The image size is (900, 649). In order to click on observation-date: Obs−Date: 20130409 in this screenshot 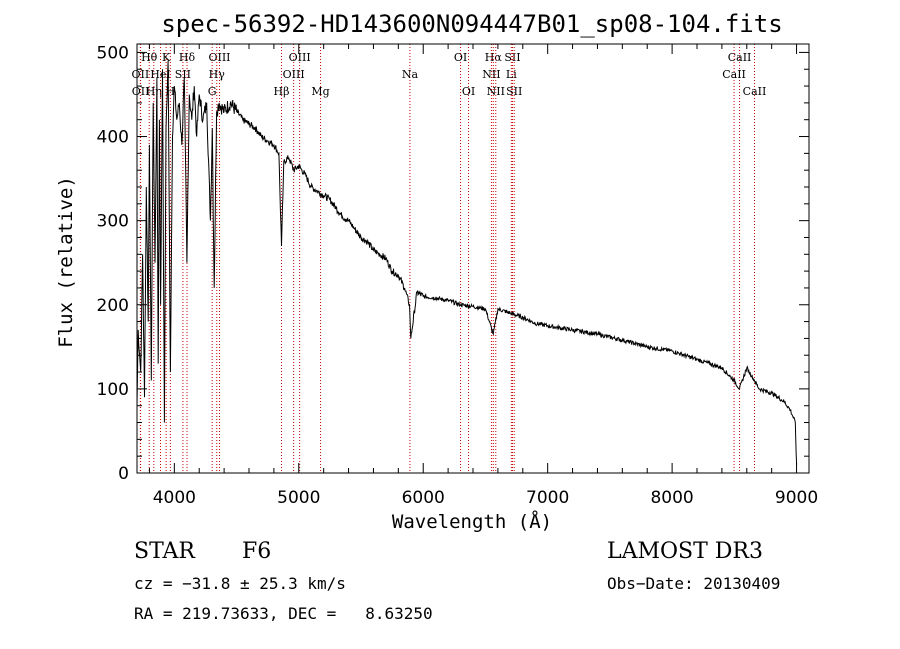, I will do `click(694, 583)`.